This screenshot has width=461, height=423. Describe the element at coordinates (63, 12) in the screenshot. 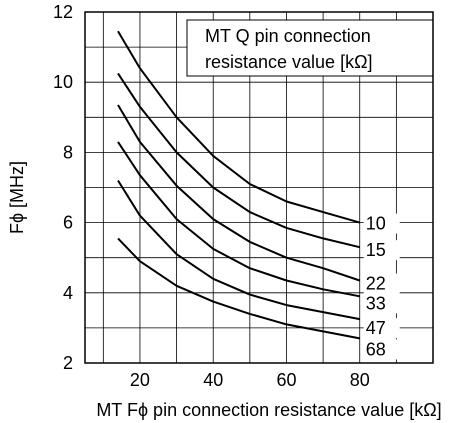

I see `y-tick-label: 12` at that location.